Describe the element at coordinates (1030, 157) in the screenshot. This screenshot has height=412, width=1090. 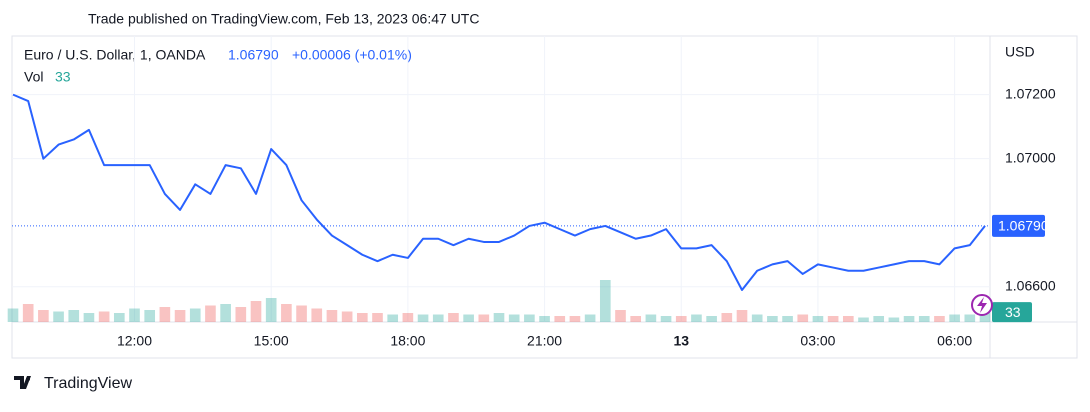
I see `y-tick-label: 1.07000` at that location.